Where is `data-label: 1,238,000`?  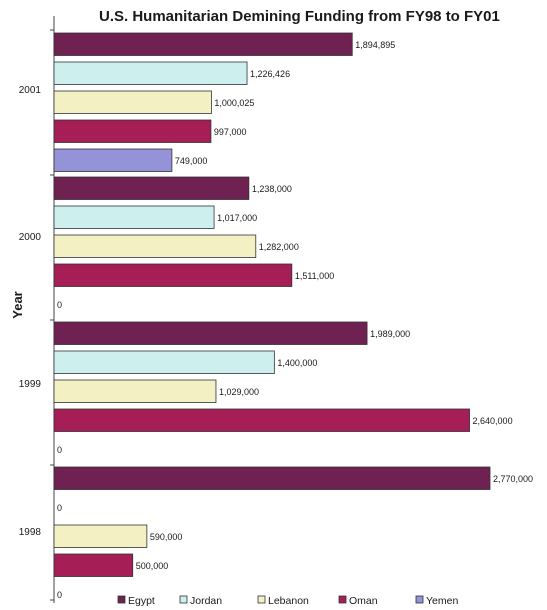 data-label: 1,238,000 is located at coordinates (272, 189).